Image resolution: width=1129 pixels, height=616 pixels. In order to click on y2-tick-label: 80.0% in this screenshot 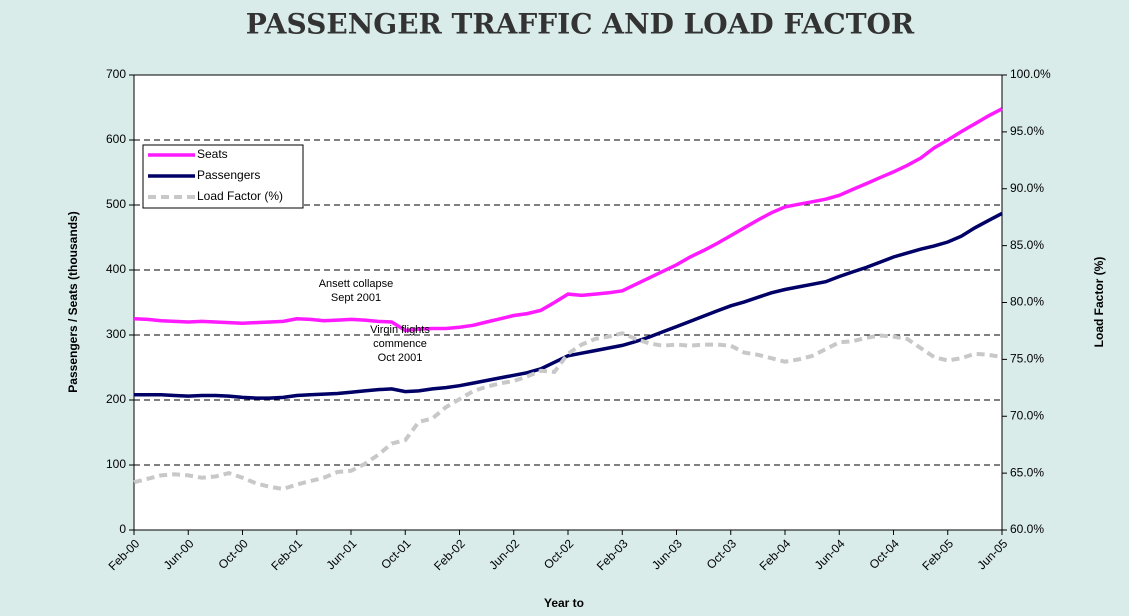, I will do `click(1027, 302)`.